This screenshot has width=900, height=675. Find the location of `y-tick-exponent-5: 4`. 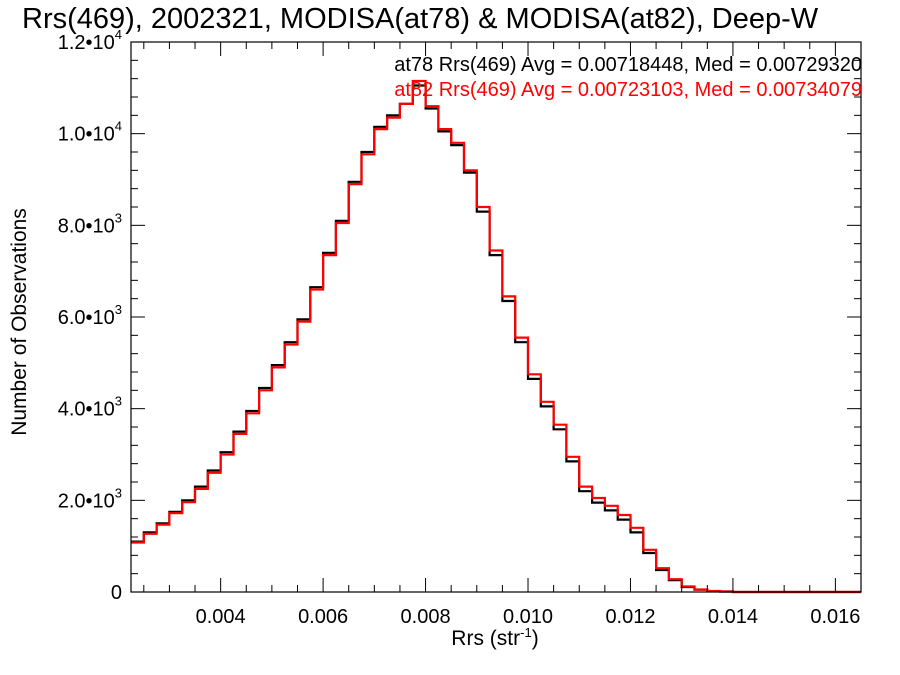

y-tick-exponent-5: 4 is located at coordinates (118, 126).